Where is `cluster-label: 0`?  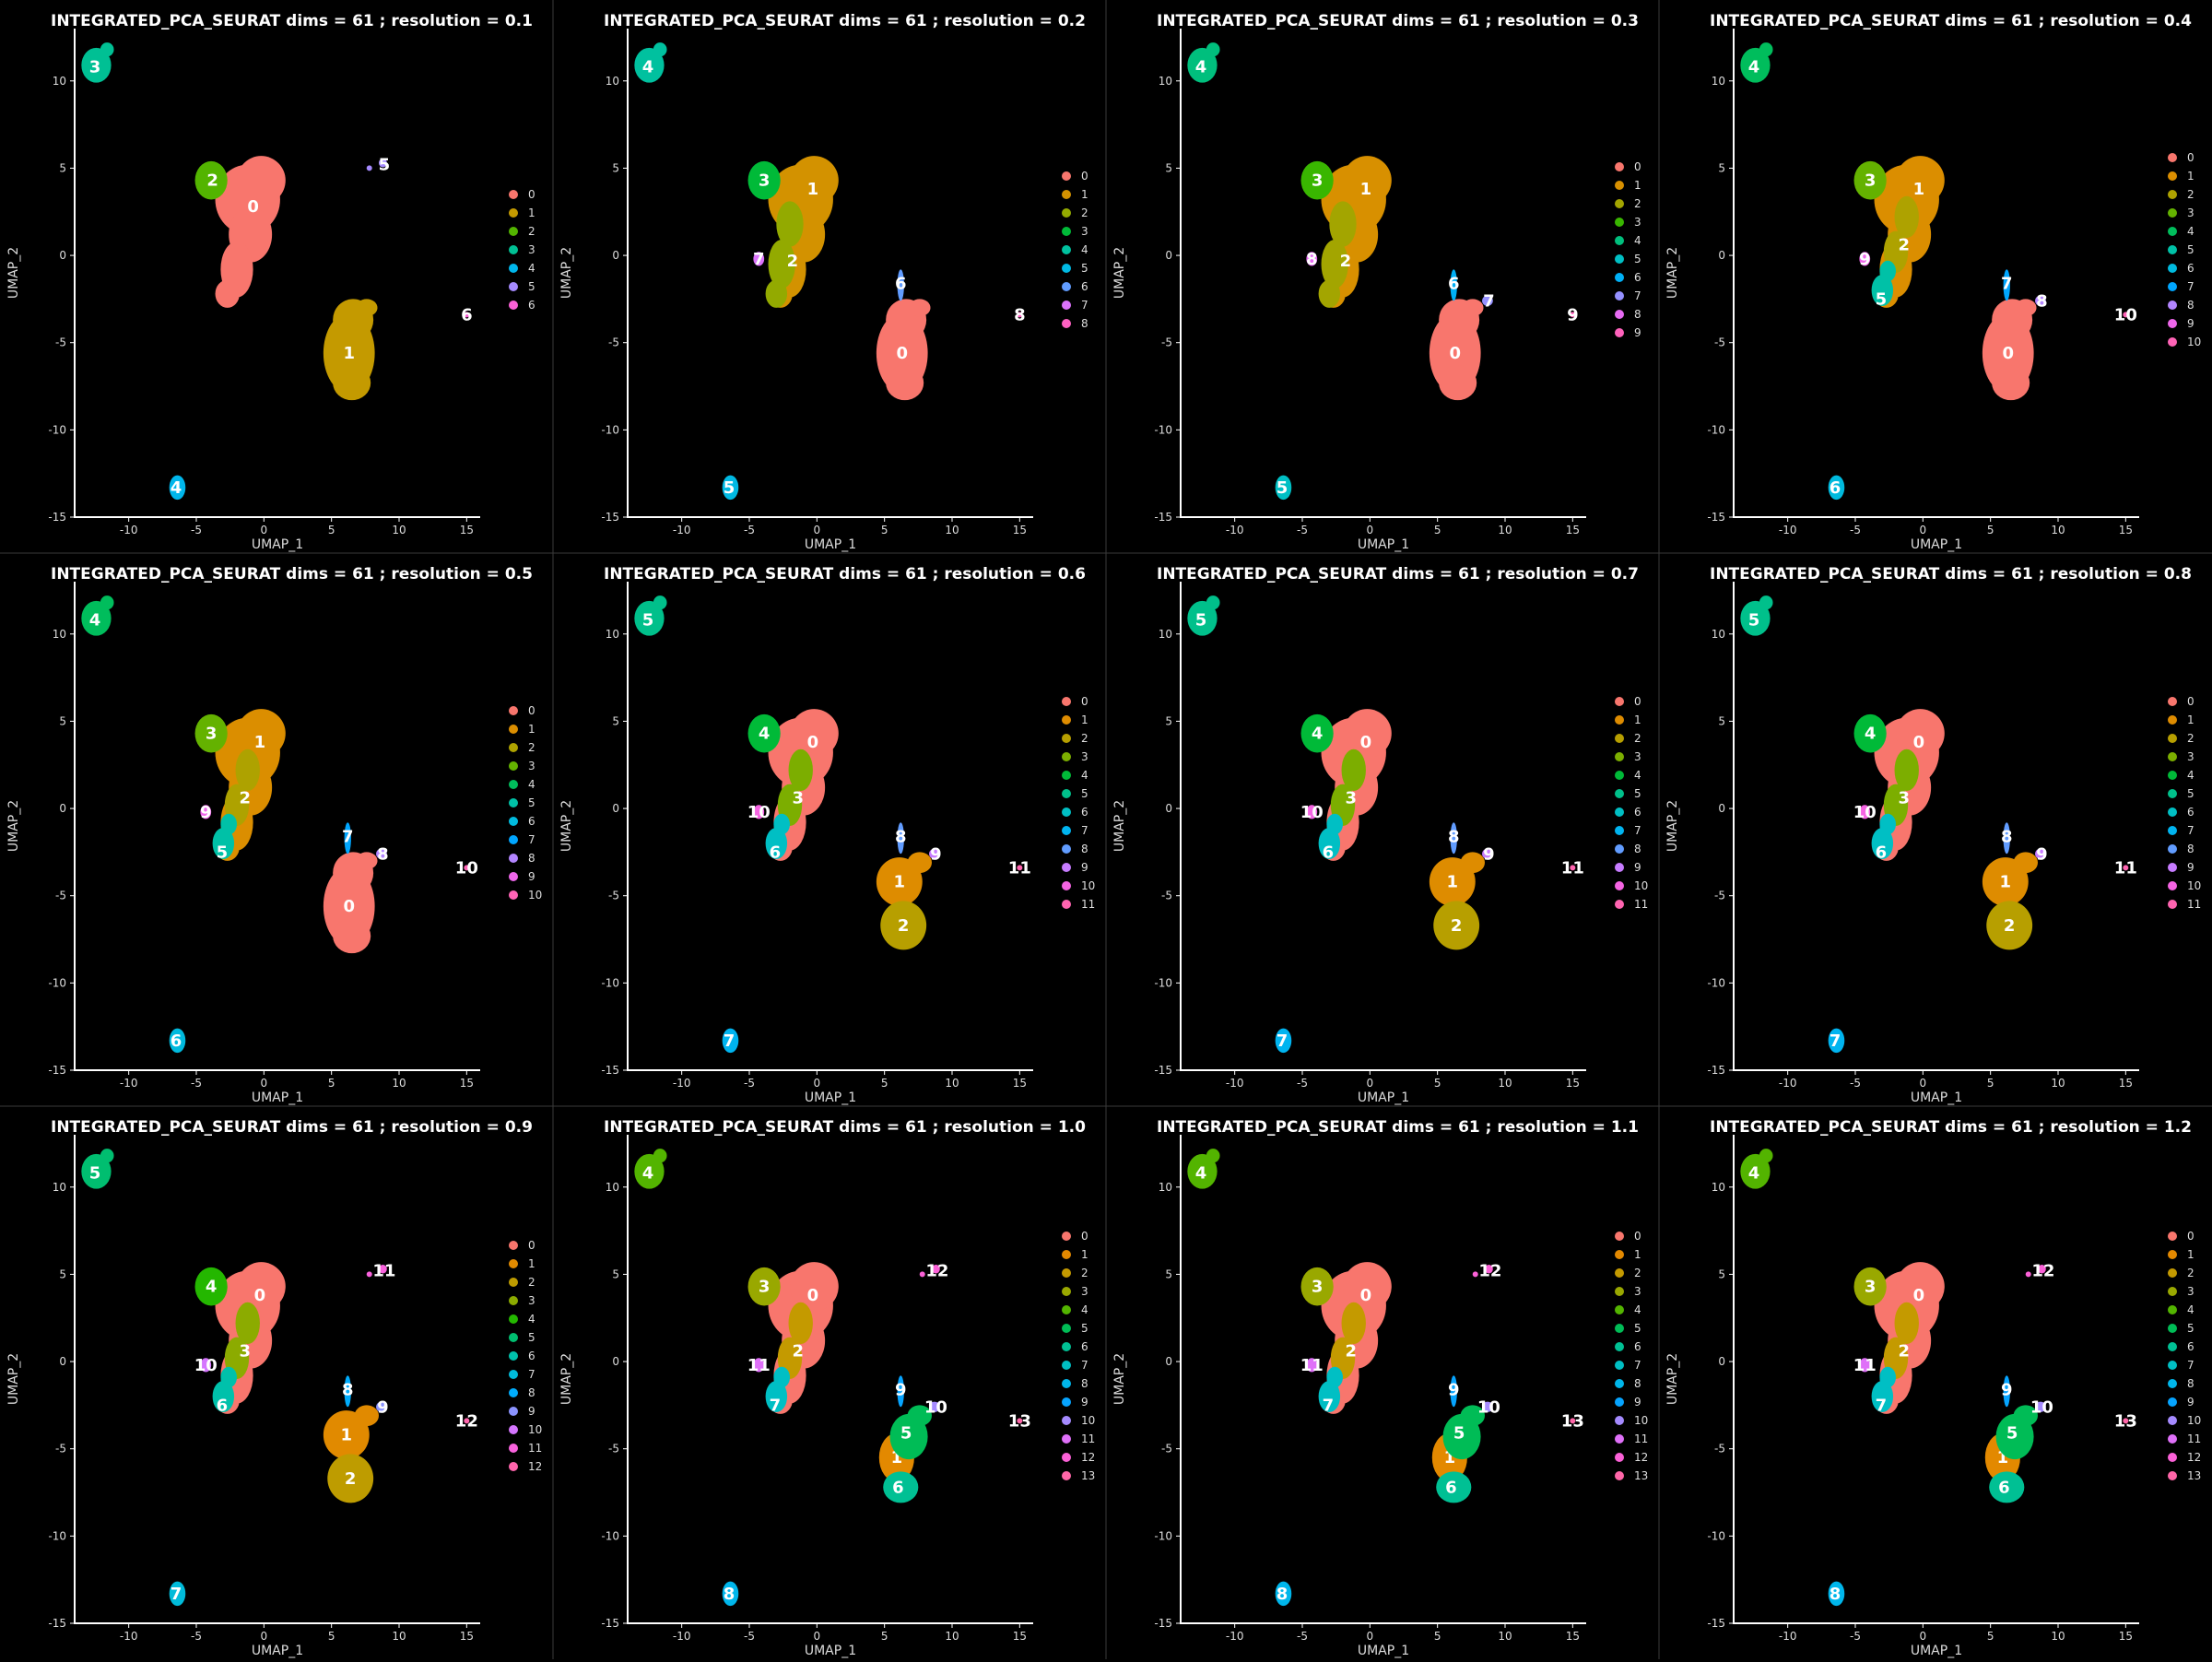
cluster-label: 0 is located at coordinates (349, 907).